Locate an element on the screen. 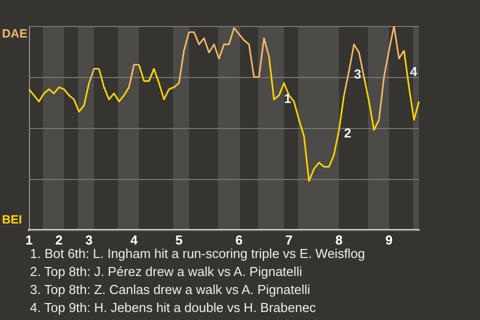 This screenshot has height=320, width=480. x-tick-label: 5 is located at coordinates (179, 240).